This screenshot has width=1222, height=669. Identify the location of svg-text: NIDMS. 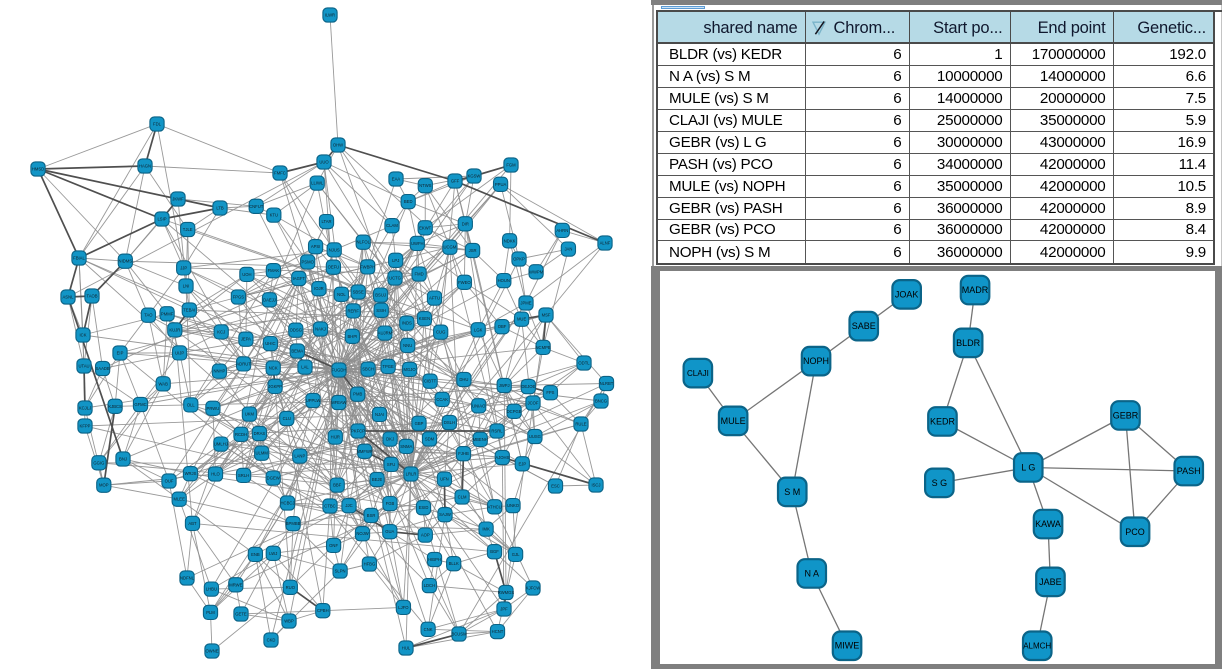
(126, 261).